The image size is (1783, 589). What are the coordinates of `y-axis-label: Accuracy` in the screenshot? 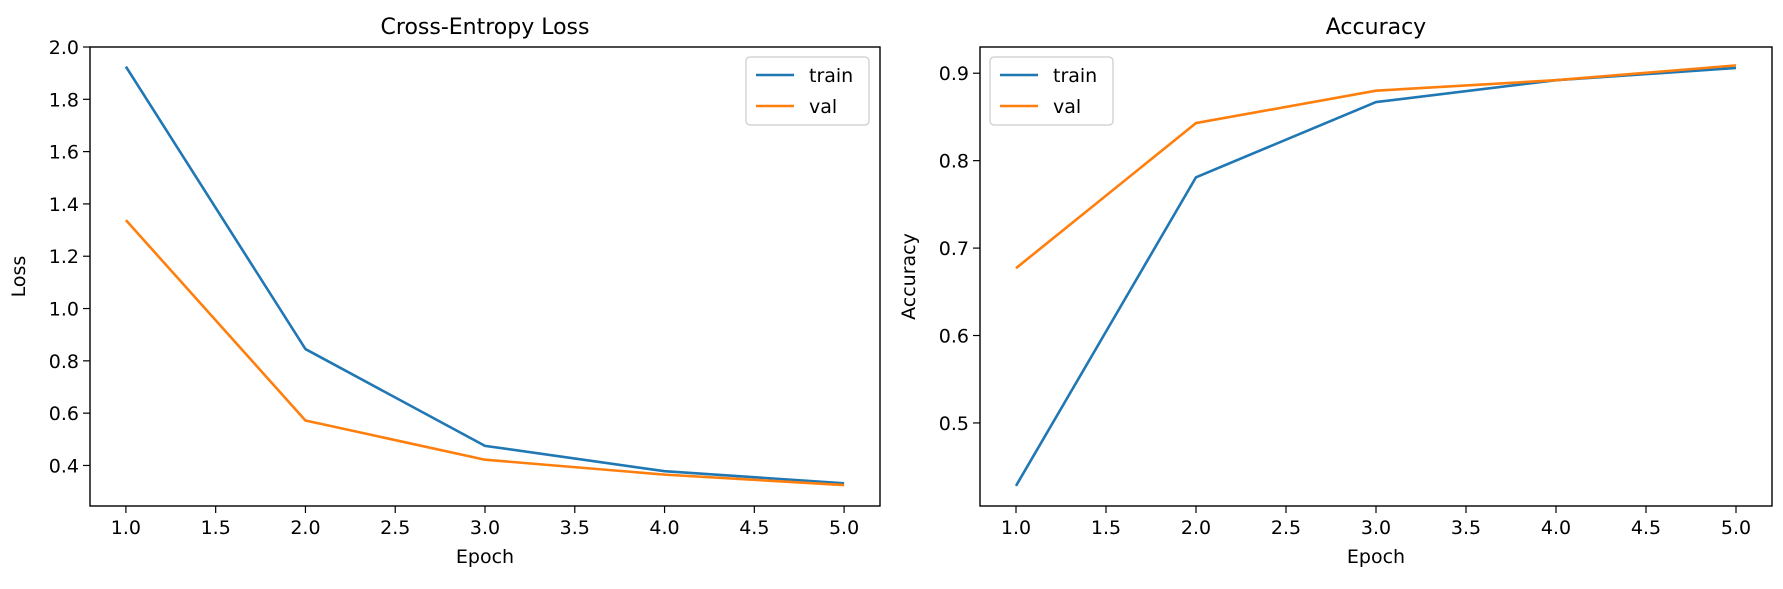 It's located at (909, 276).